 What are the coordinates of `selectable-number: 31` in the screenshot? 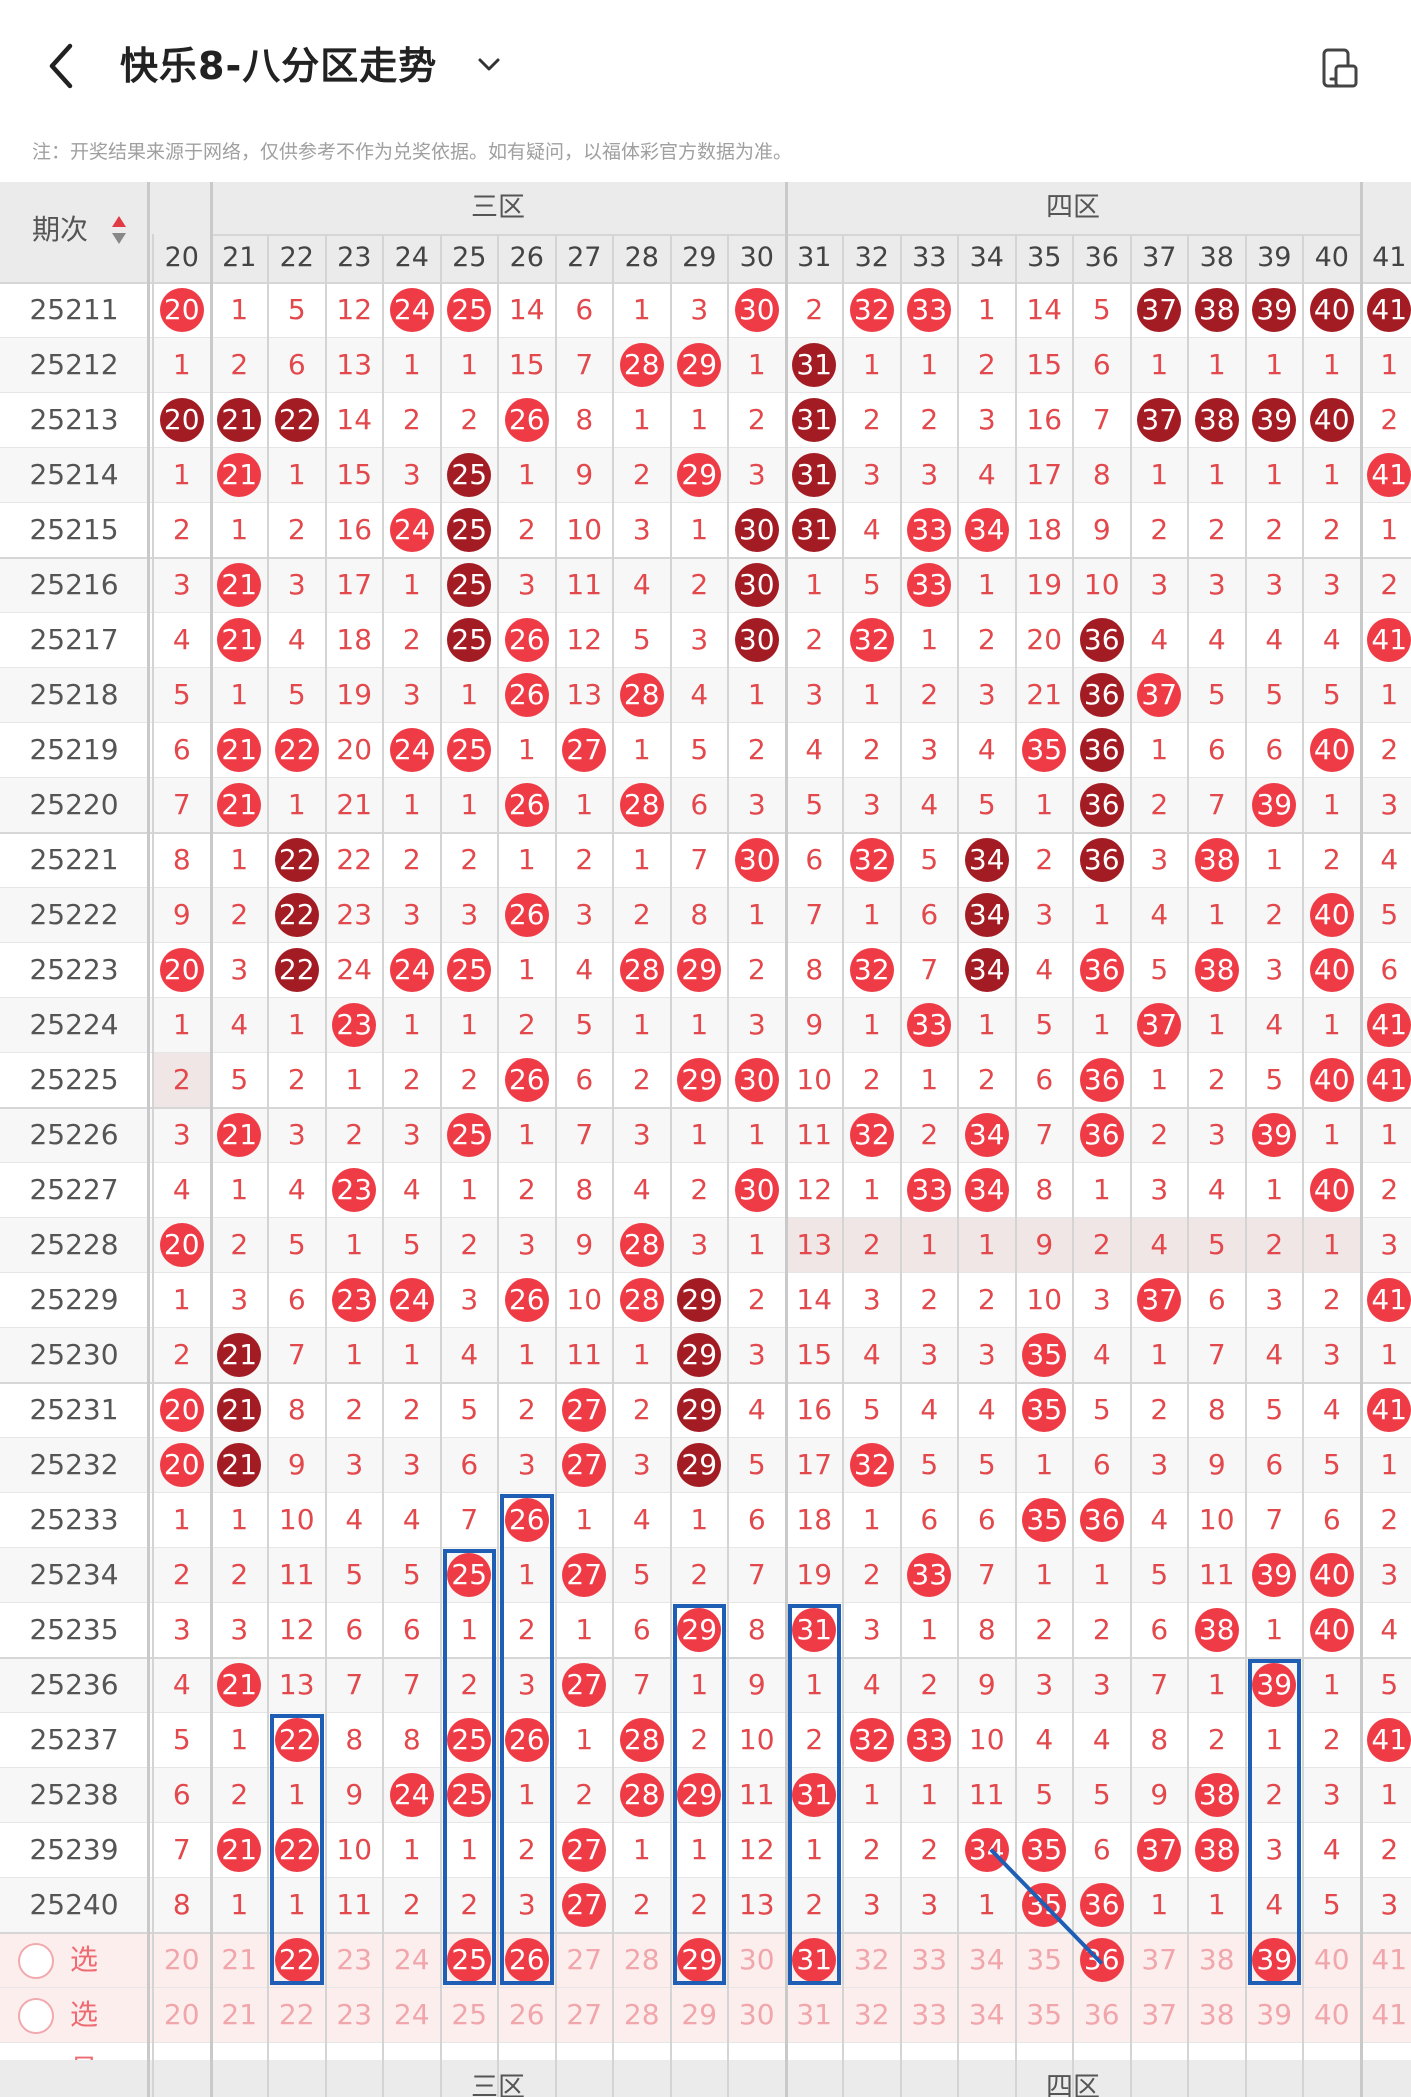 It's located at (814, 2014).